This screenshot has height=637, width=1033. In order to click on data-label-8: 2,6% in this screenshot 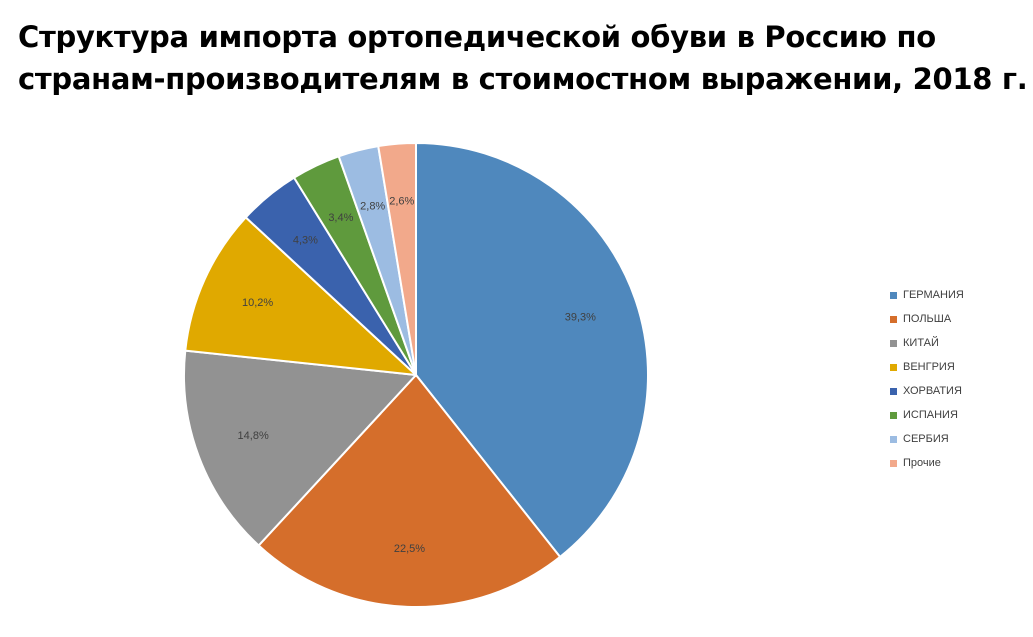, I will do `click(401, 201)`.